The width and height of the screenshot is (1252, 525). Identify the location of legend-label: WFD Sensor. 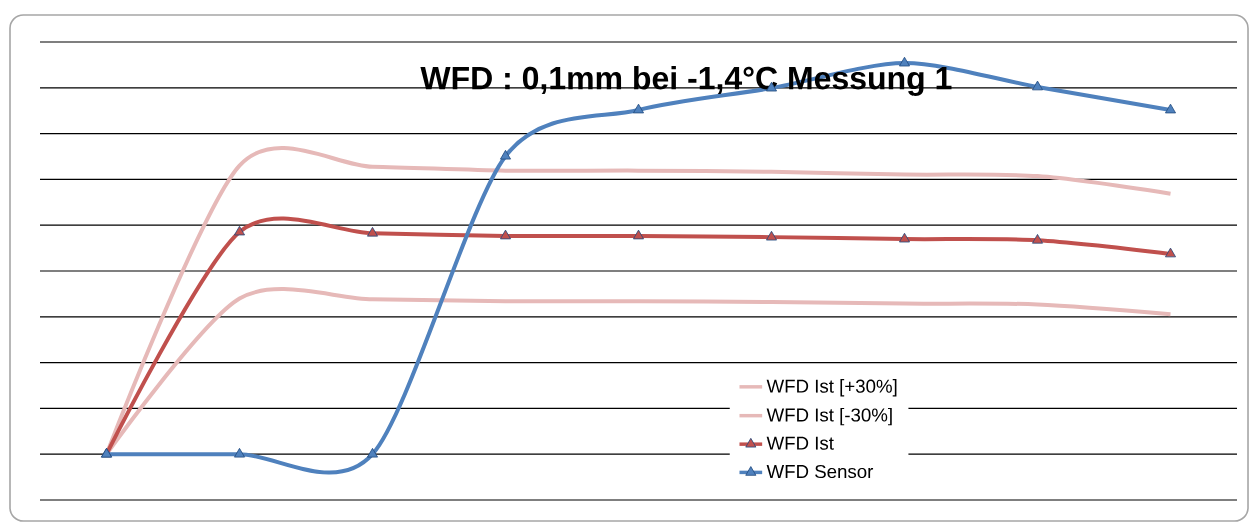
(820, 471).